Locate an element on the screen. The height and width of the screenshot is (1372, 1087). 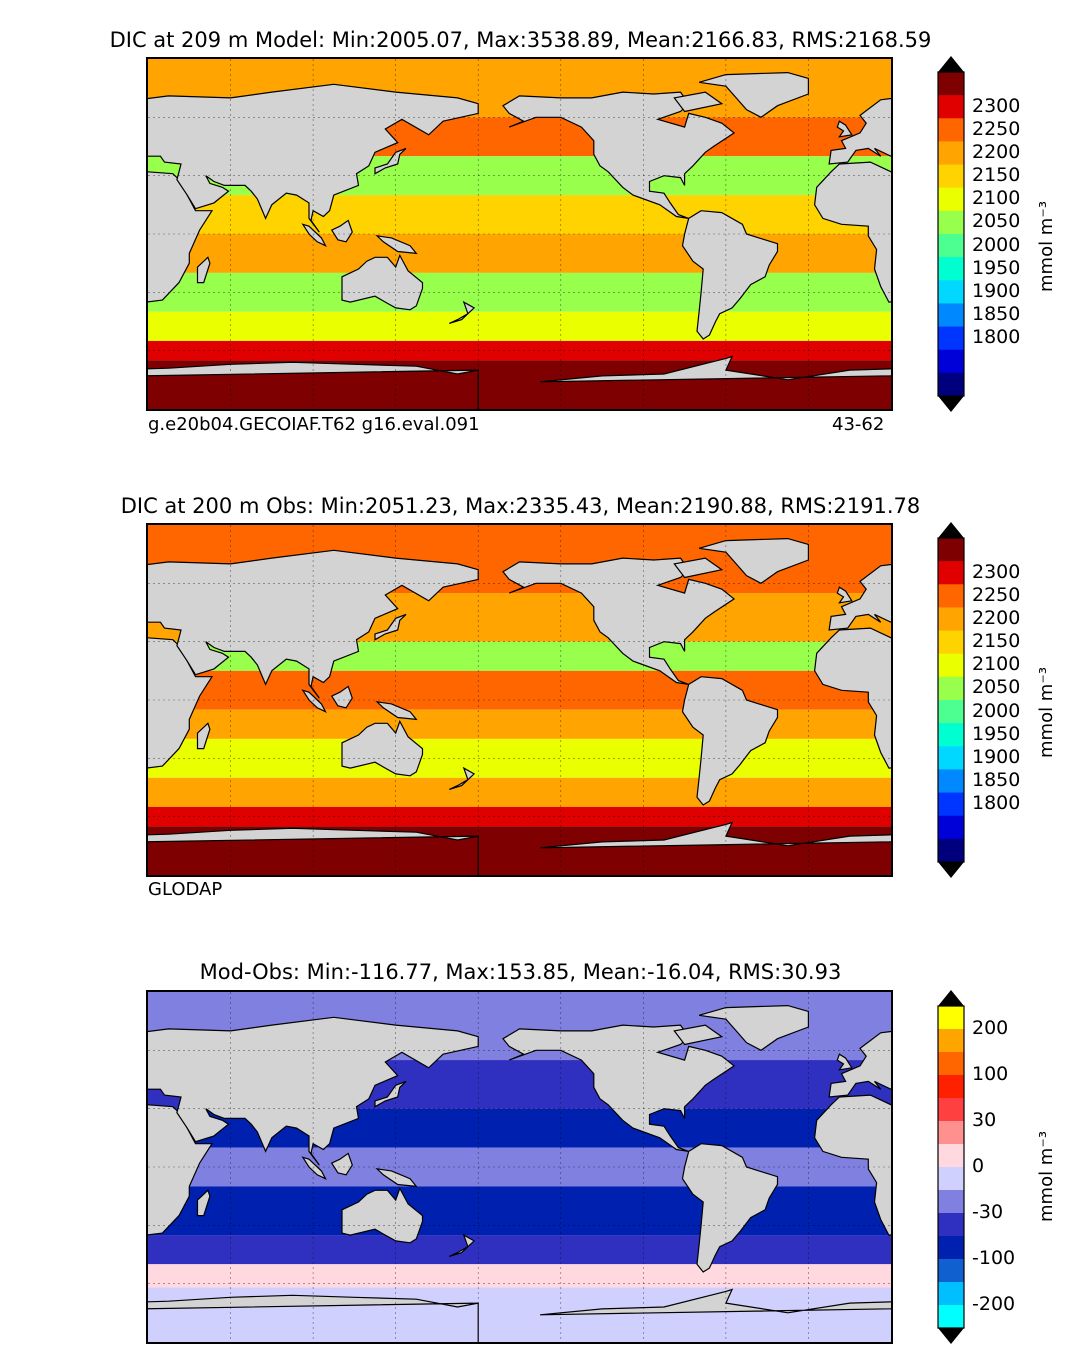
land-madagascar is located at coordinates (203, 270).